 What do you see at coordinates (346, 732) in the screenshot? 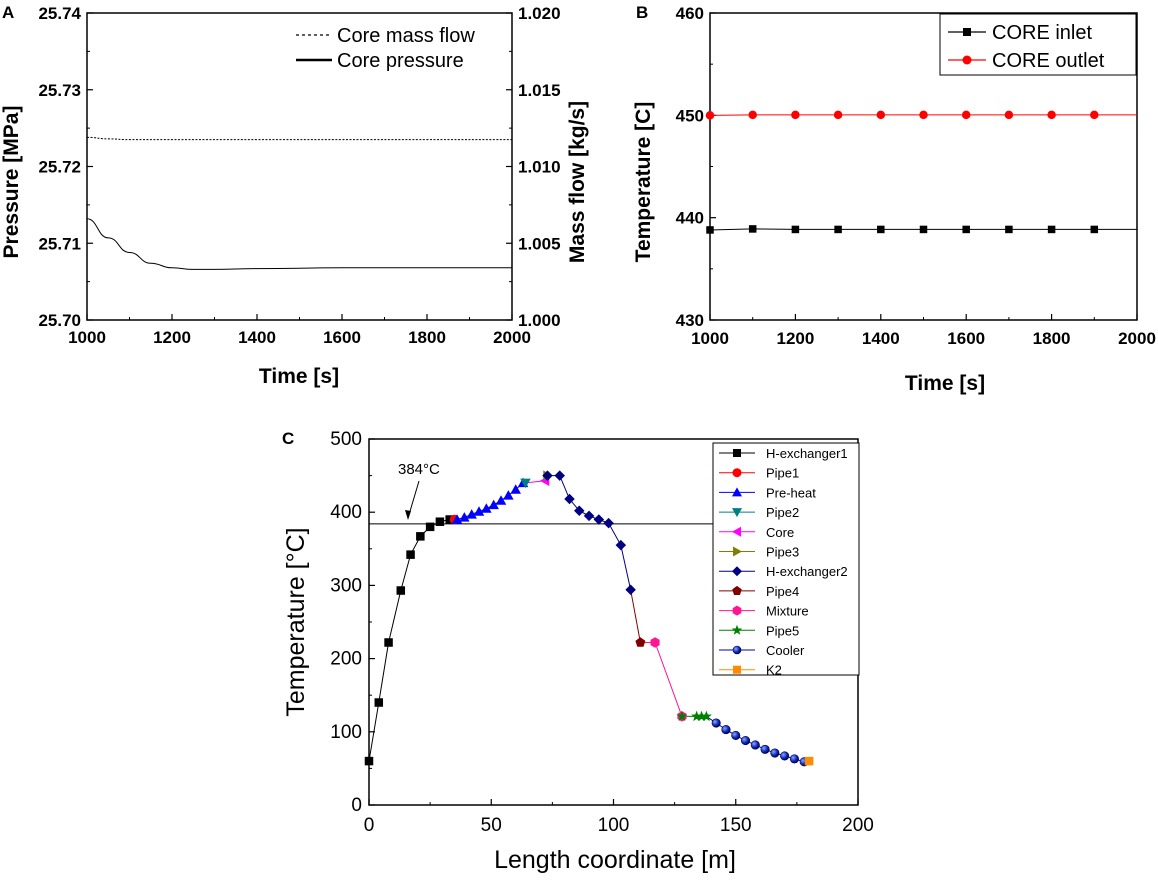
I see `panel-c-ytick-label: 100` at bounding box center [346, 732].